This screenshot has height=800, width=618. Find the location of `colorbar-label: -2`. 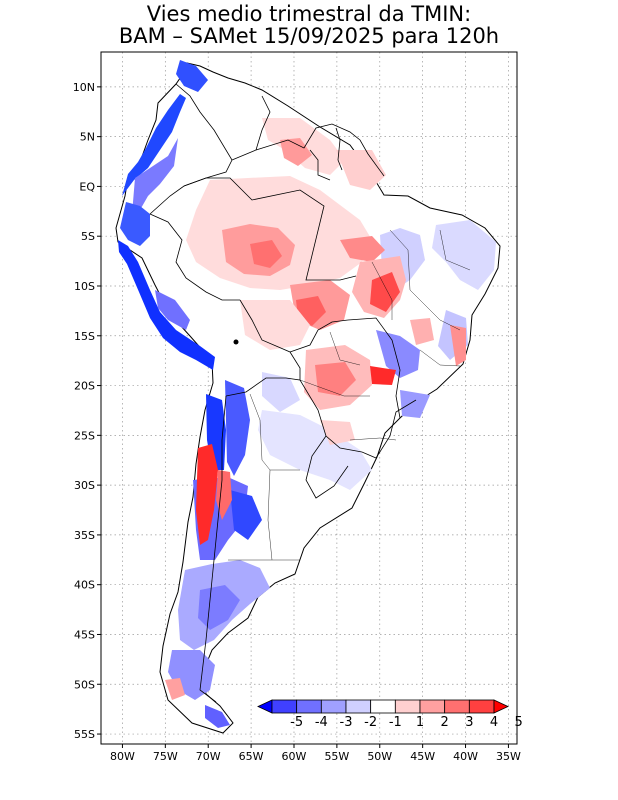

colorbar-label: -2 is located at coordinates (370, 722).